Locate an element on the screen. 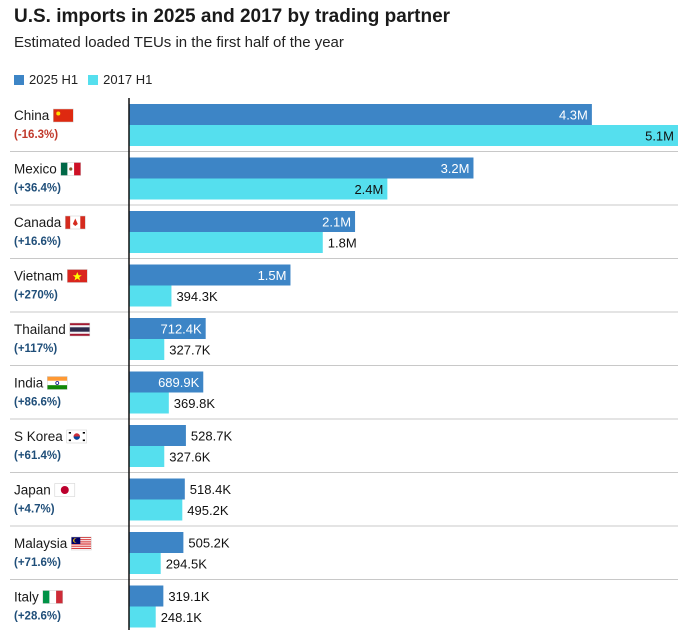 The image size is (690, 630). vietnam-flag-icon is located at coordinates (77, 276).